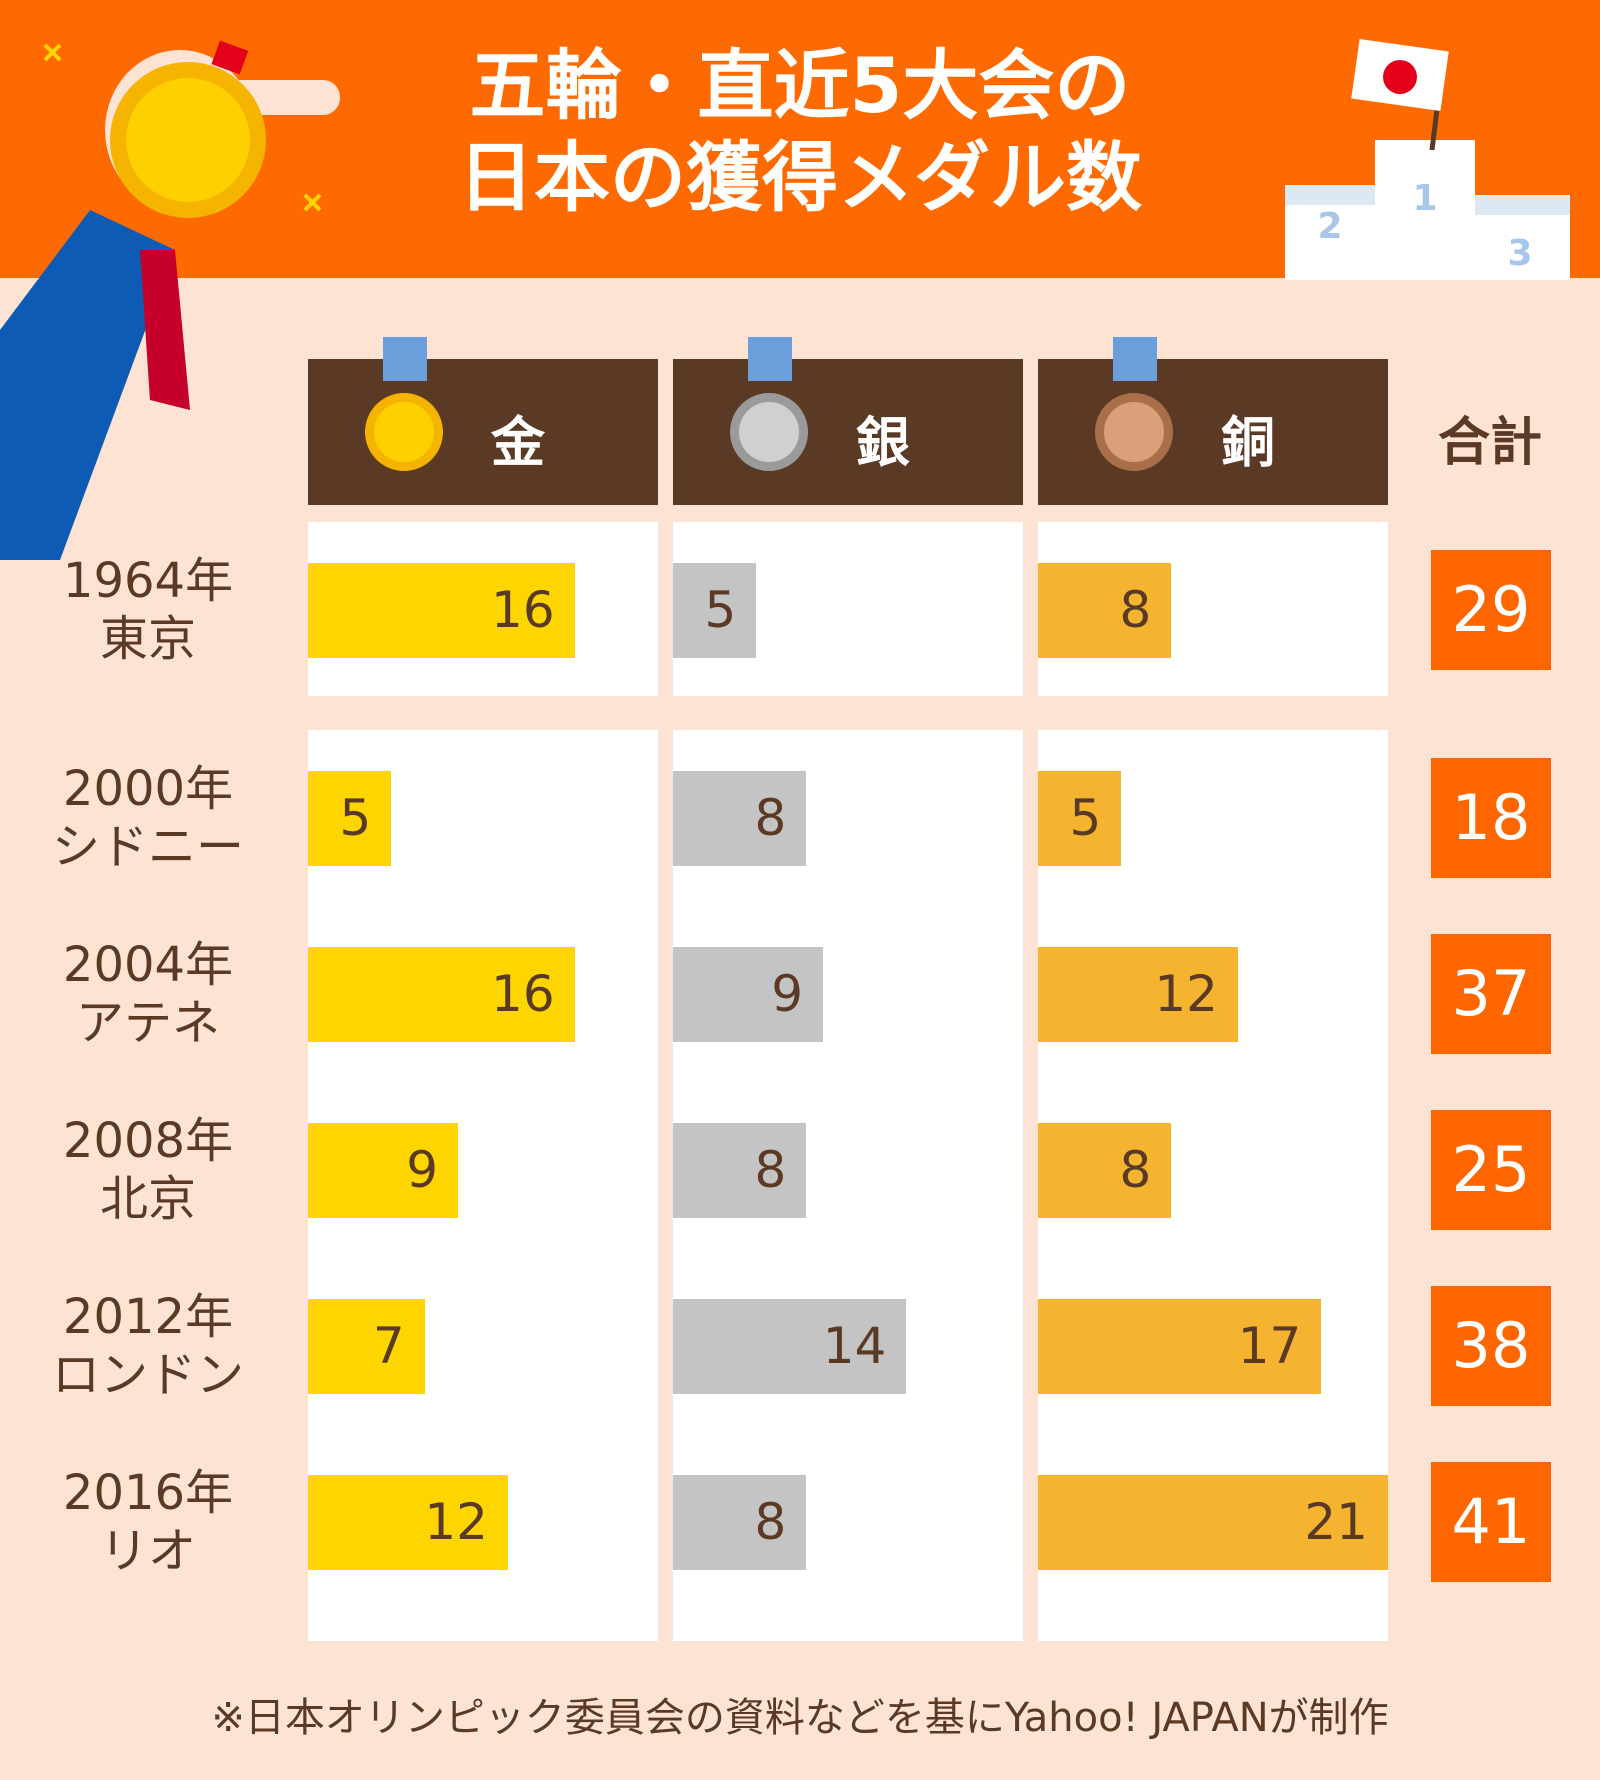  Describe the element at coordinates (1424, 198) in the screenshot. I see `svg-text: 1` at that location.